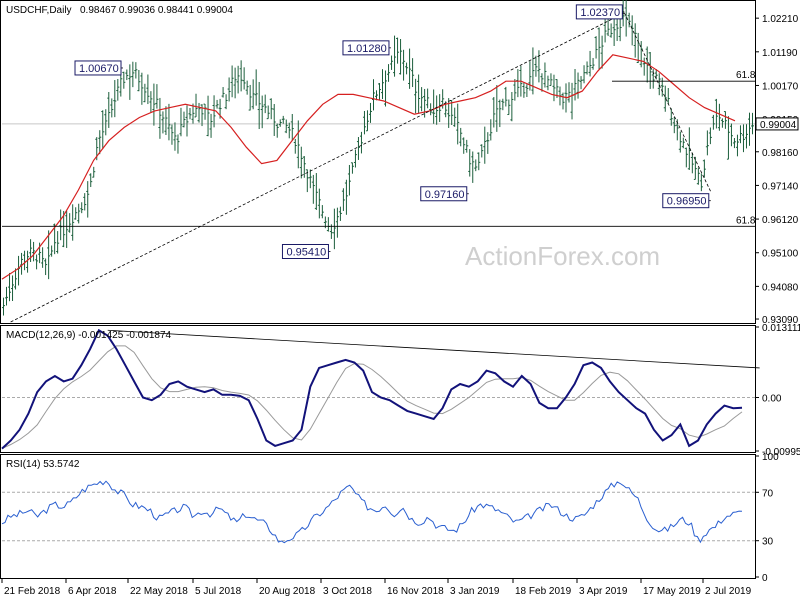  Describe the element at coordinates (367, 49) in the screenshot. I see `annotation-label: 1.01280` at that location.